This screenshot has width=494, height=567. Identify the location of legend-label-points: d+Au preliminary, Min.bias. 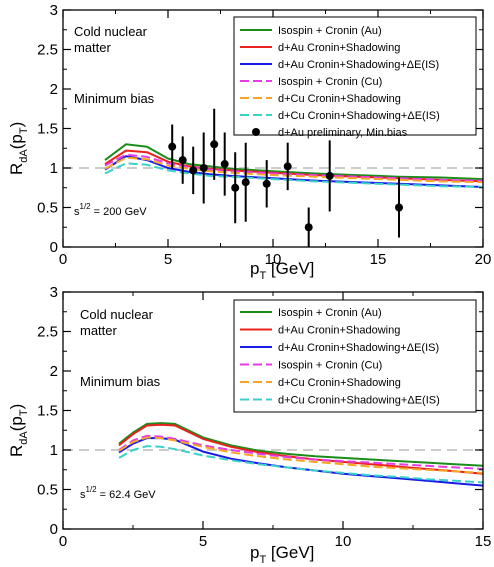
(343, 133).